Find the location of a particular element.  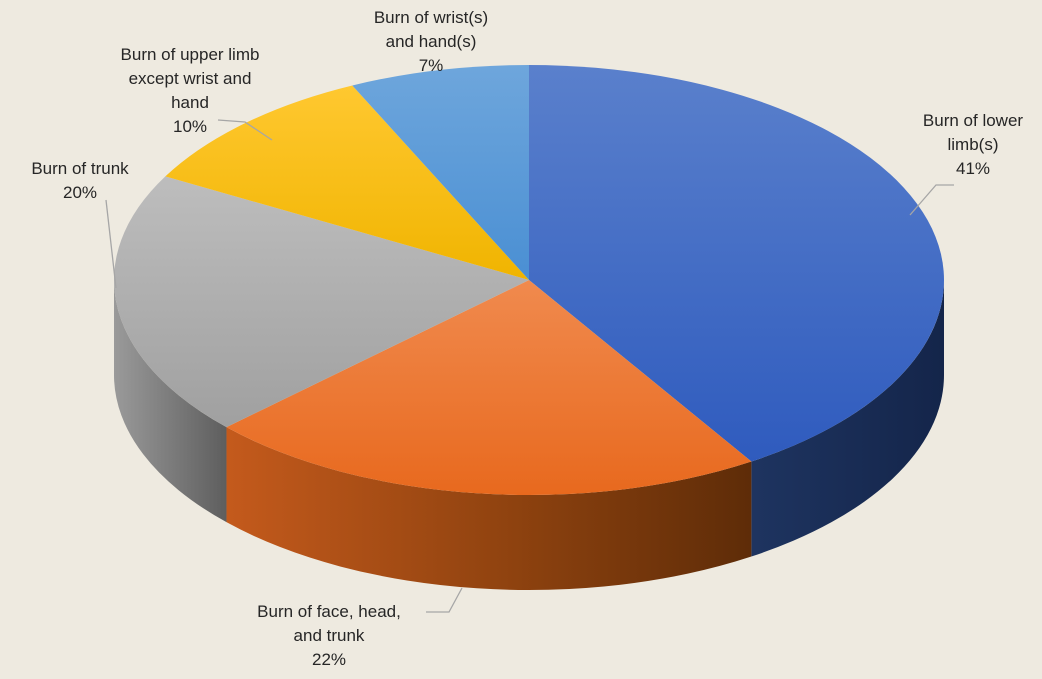

pie-slice-burn-of-trunk is located at coordinates (321, 302).